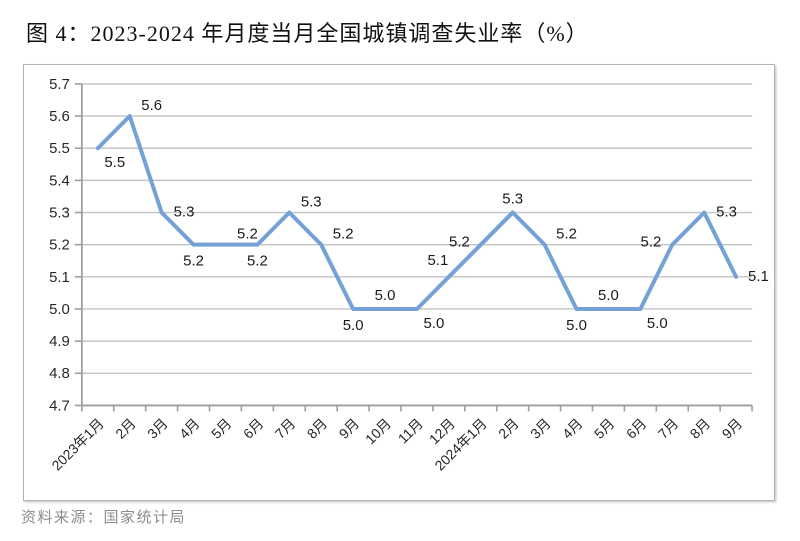 The image size is (800, 541). What do you see at coordinates (59, 180) in the screenshot?
I see `y-tick-label: 5.4` at bounding box center [59, 180].